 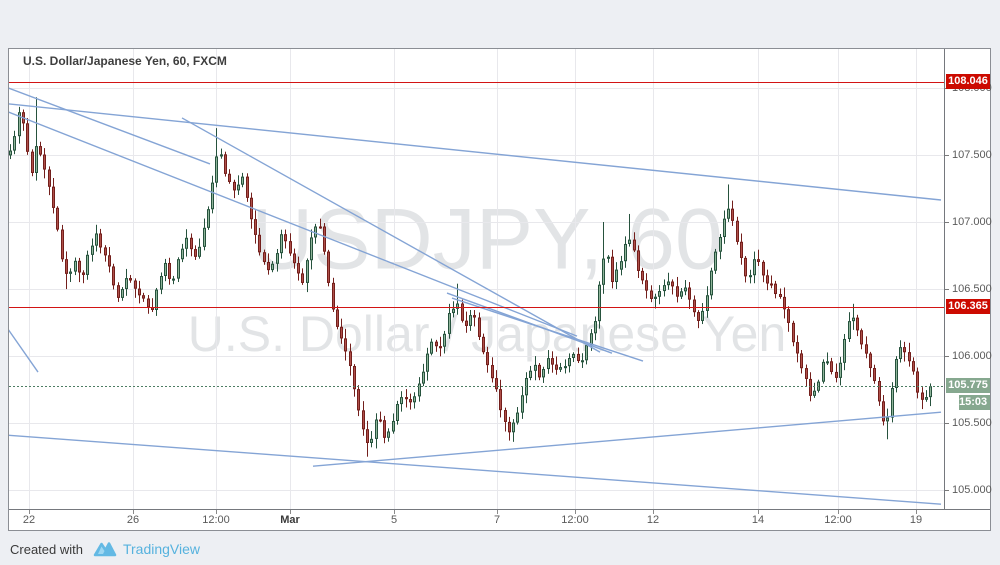 What do you see at coordinates (46, 549) in the screenshot?
I see `created-with-label: Created with` at bounding box center [46, 549].